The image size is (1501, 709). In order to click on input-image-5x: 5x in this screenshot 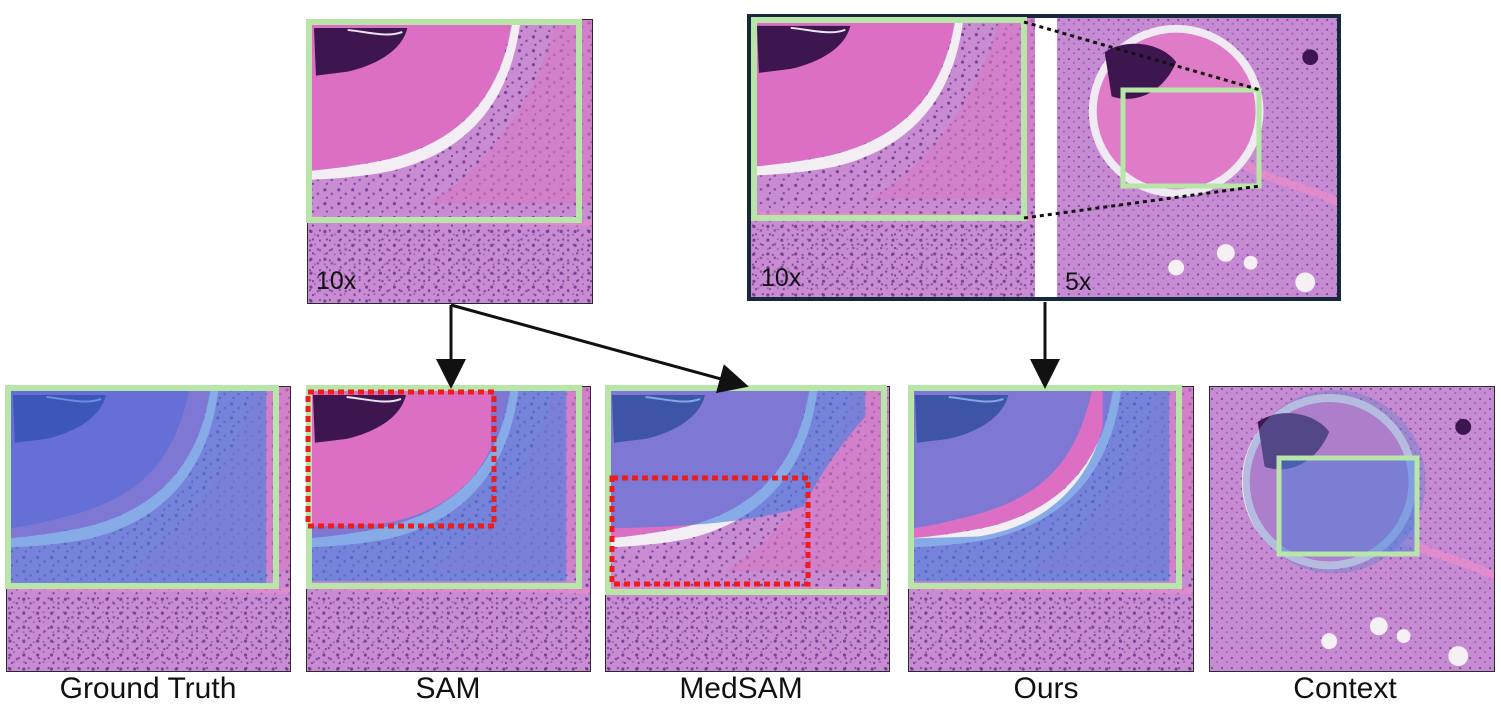, I will do `click(1199, 157)`.